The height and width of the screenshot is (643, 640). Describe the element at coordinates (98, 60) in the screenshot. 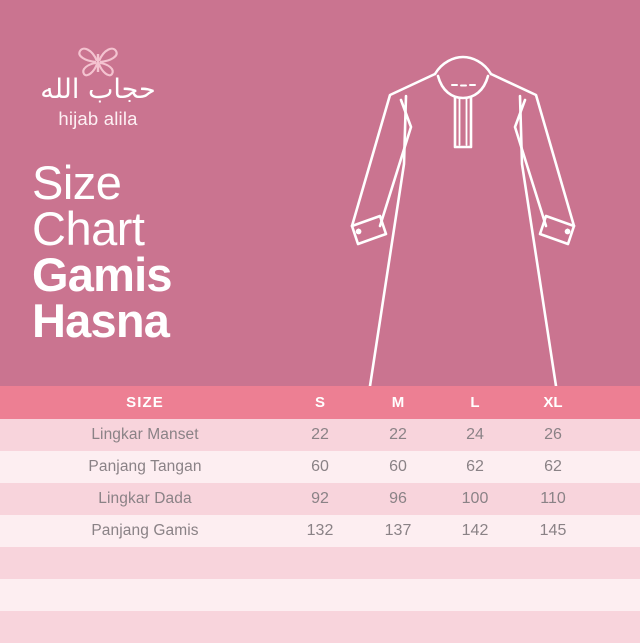

I see `butterfly-icon` at that location.